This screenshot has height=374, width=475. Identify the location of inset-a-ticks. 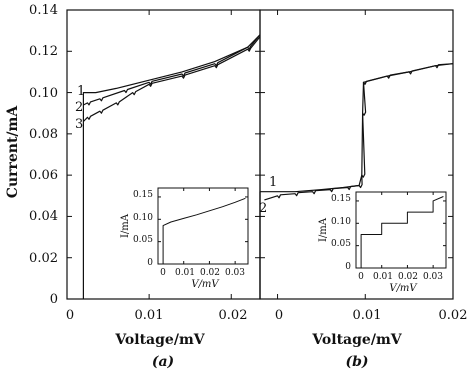
(202, 226).